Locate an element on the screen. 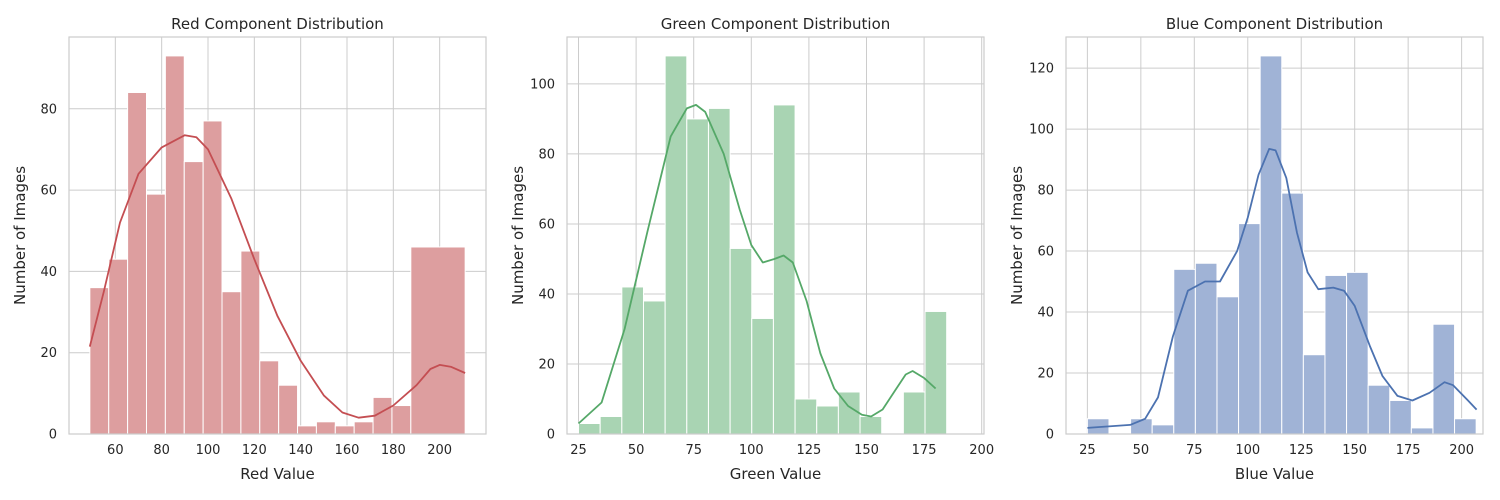 This screenshot has width=1500, height=500. x-axis-label: Blue Value is located at coordinates (1274, 474).